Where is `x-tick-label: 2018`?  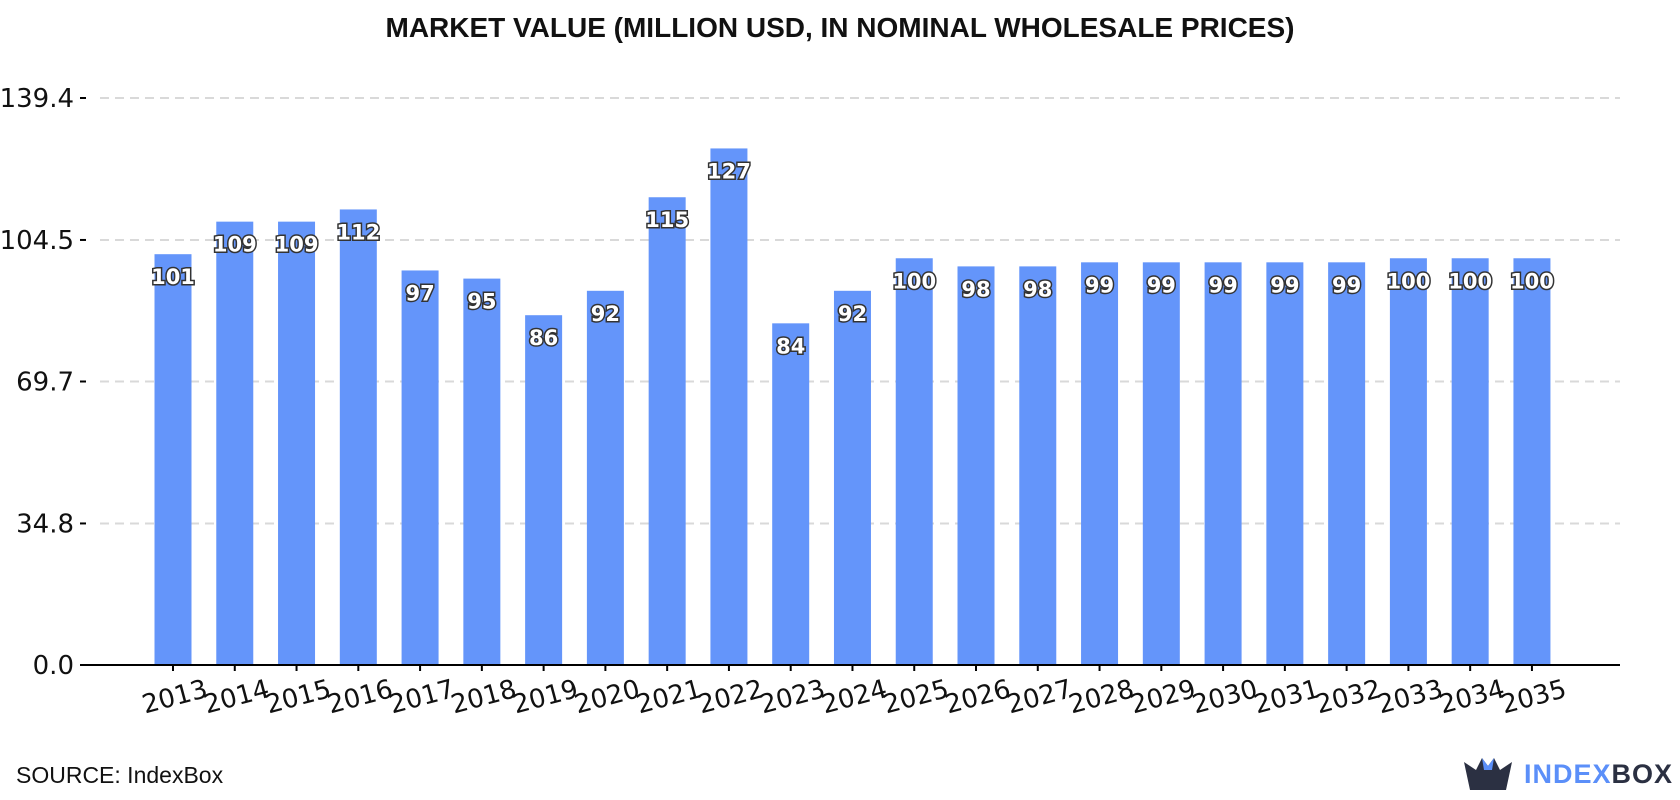 x-tick-label: 2018 is located at coordinates (484, 697).